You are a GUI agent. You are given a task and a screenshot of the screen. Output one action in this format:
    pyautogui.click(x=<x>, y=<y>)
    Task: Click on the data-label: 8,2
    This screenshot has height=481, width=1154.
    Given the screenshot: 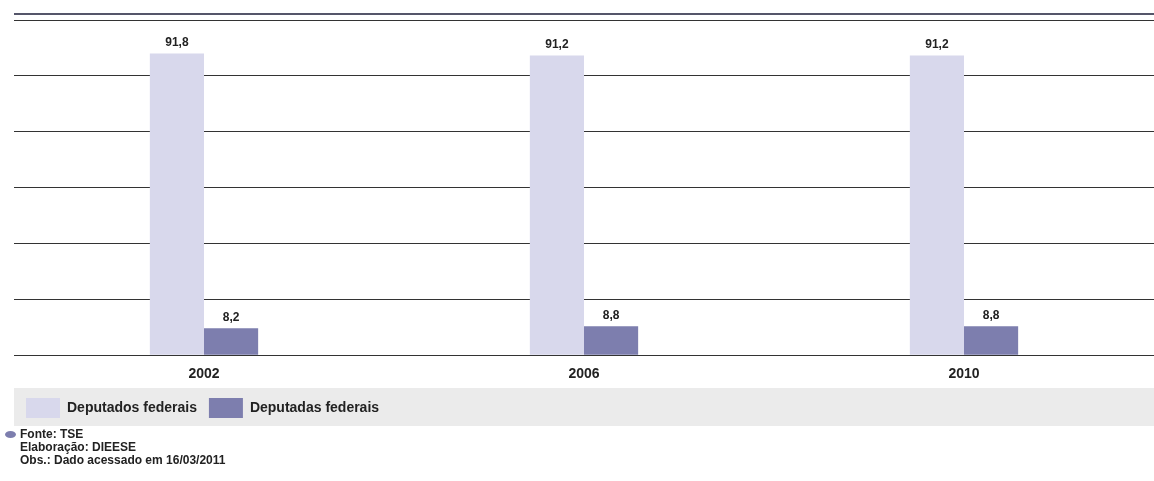 What is the action you would take?
    pyautogui.click(x=231, y=316)
    